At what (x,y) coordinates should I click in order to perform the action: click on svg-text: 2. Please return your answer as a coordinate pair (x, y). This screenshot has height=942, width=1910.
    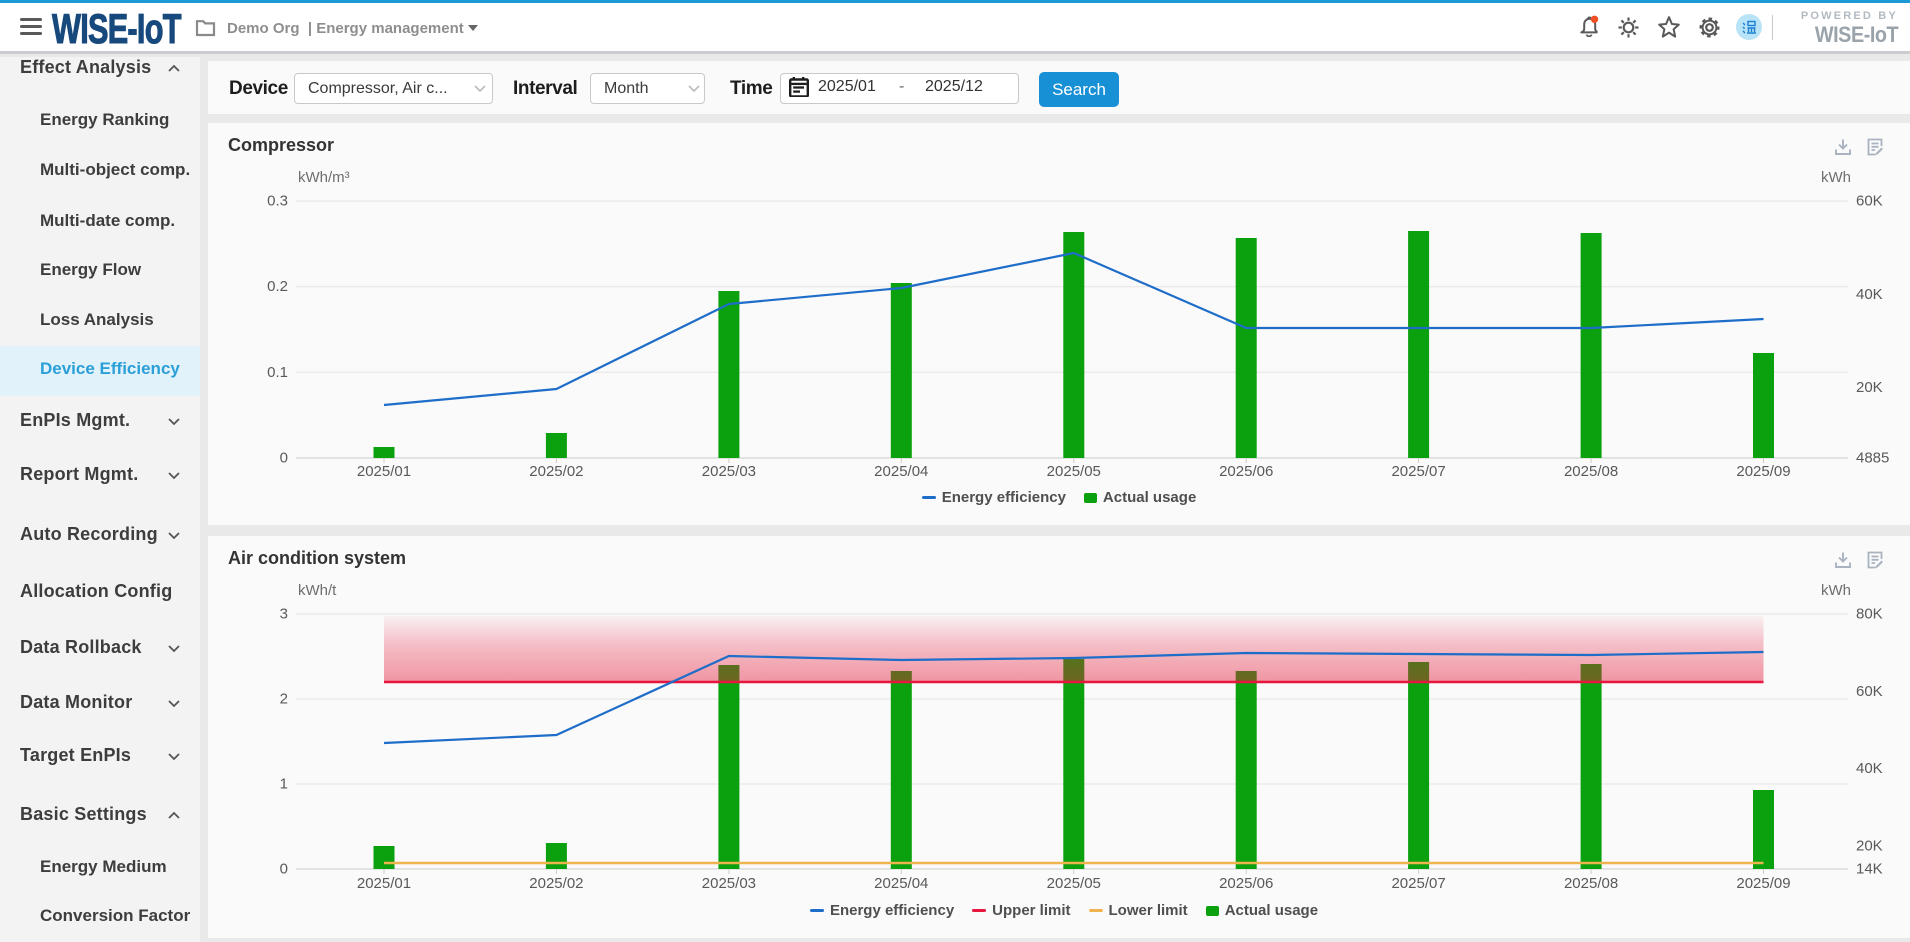
    Looking at the image, I should click on (284, 699).